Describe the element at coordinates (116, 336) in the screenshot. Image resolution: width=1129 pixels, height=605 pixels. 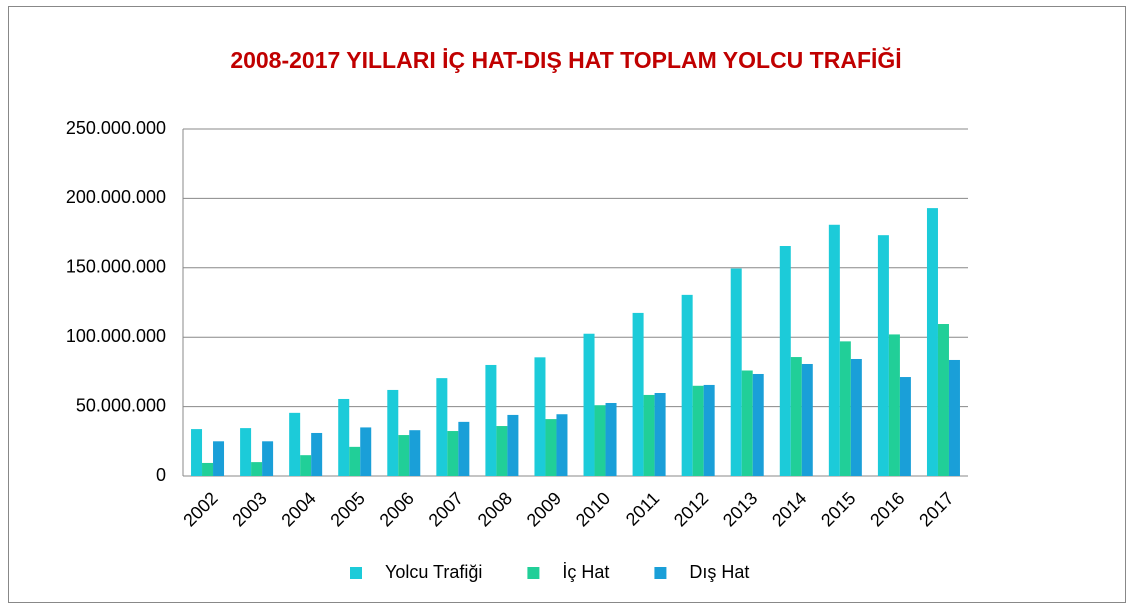
I see `y-tick-label: 100.000.000` at that location.